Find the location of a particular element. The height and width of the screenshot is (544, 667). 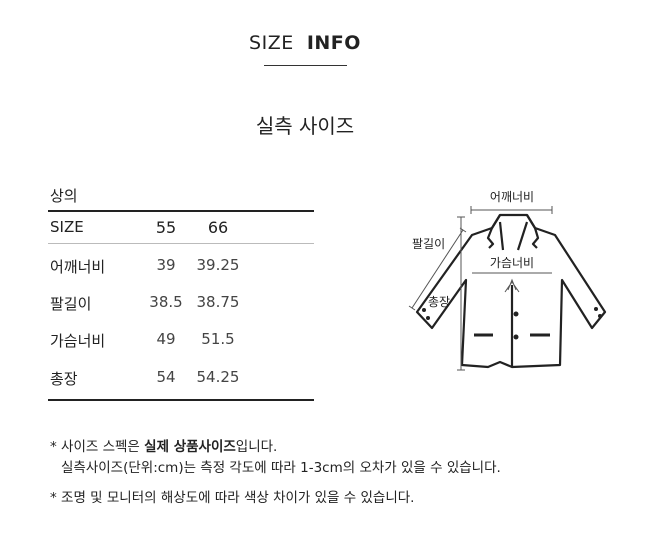

cell: 54.25 is located at coordinates (218, 377).